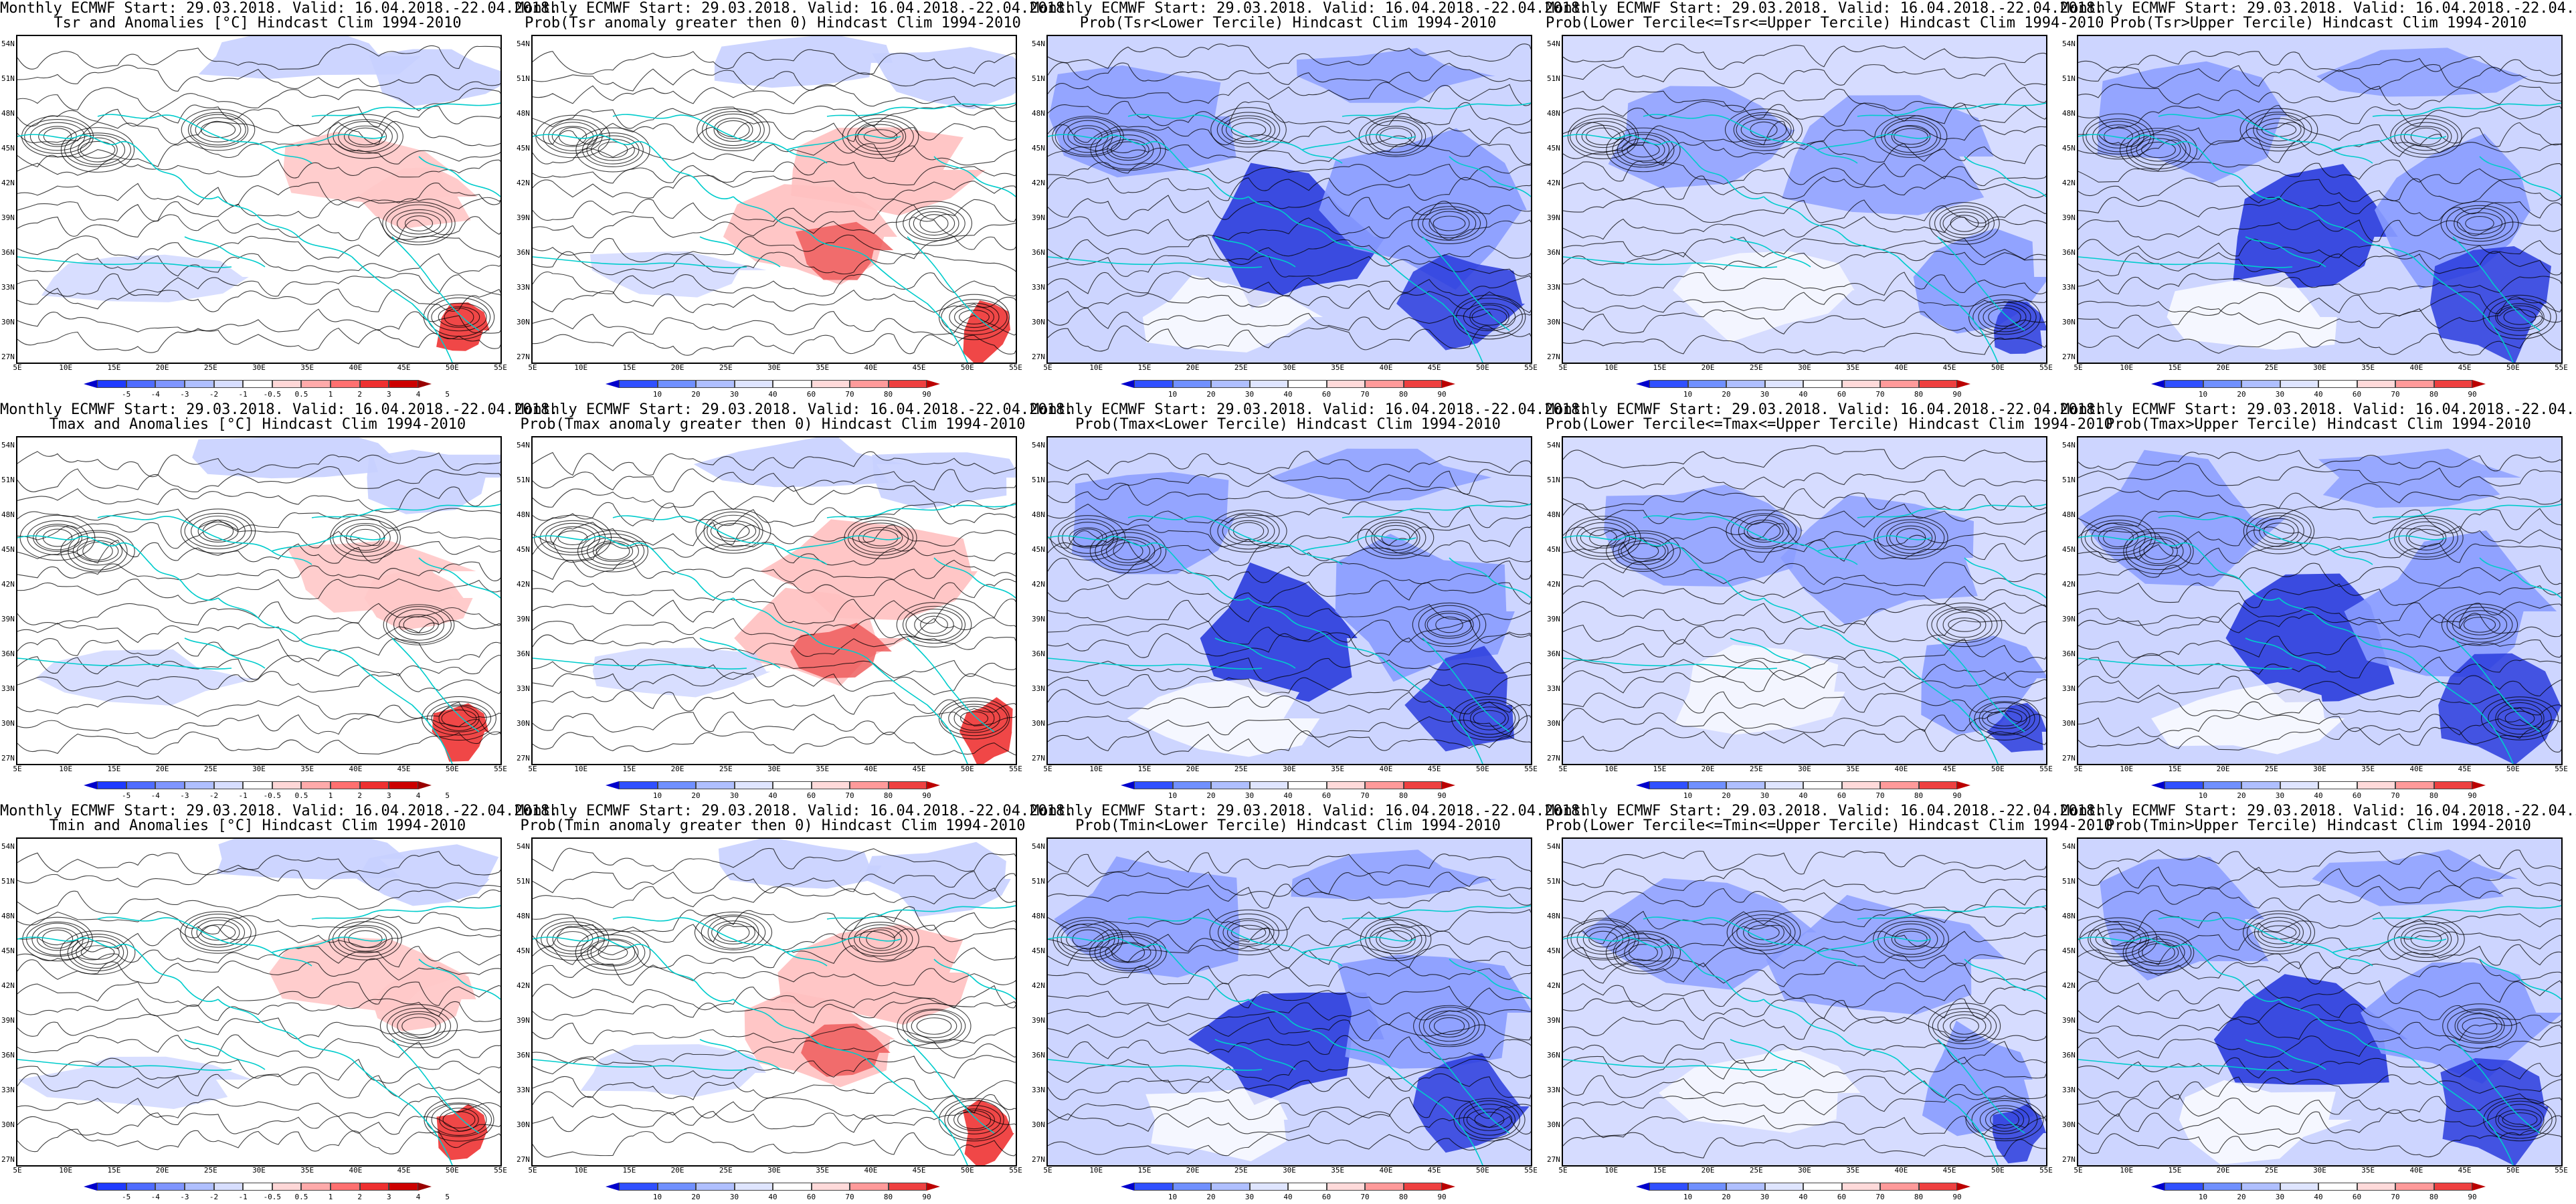 Image resolution: width=2576 pixels, height=1204 pixels. What do you see at coordinates (126, 1197) in the screenshot?
I see `colorbar-tick-label: -5` at bounding box center [126, 1197].